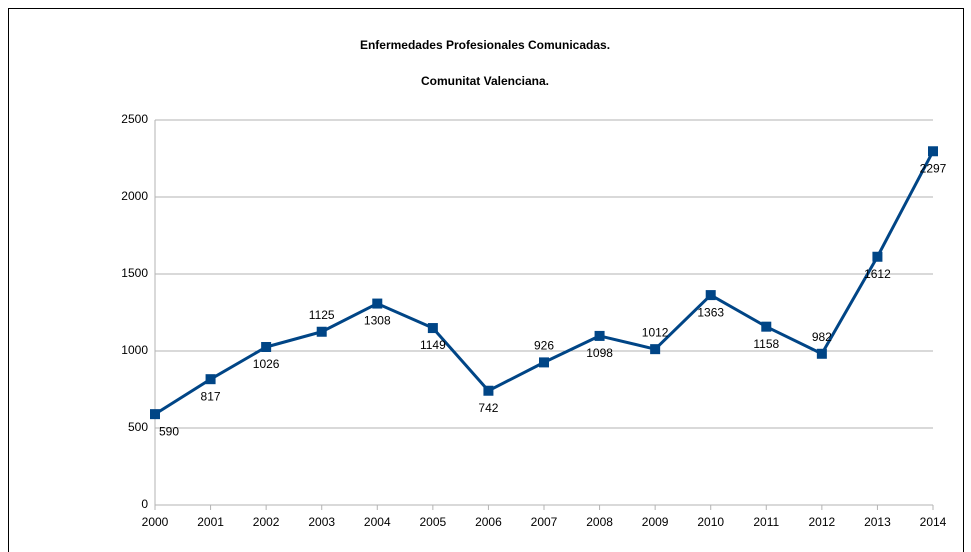 This screenshot has width=971, height=552. I want to click on y-tick-label: 1500, so click(134, 273).